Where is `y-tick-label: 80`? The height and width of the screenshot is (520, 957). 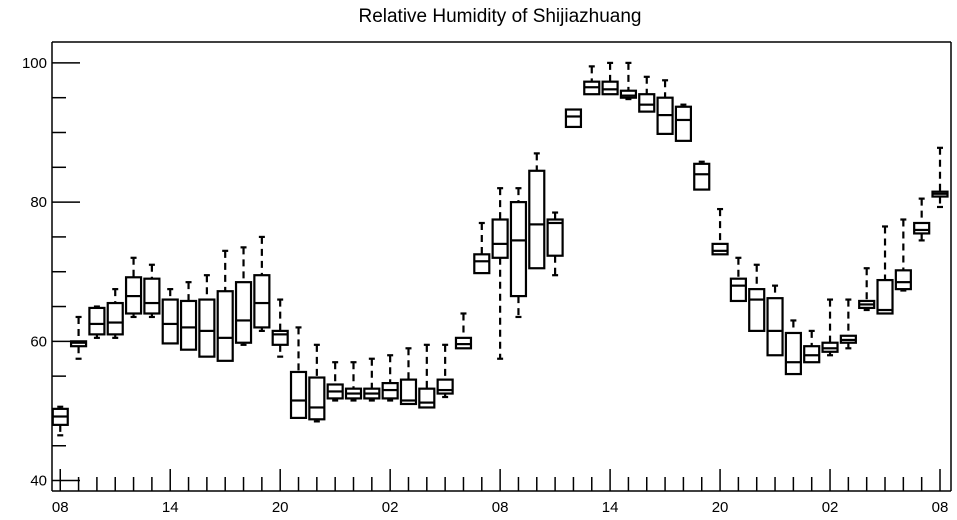
y-tick-label: 80 is located at coordinates (38, 202).